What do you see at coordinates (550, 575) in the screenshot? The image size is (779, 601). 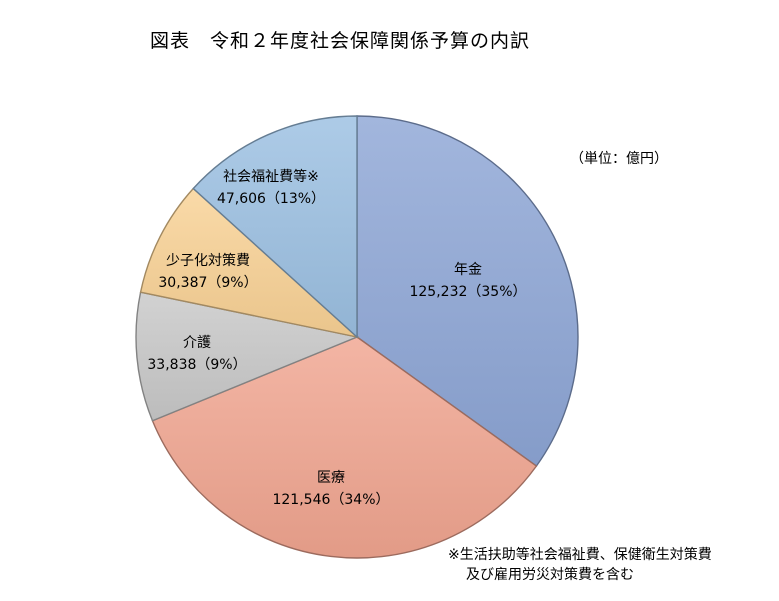 I see `footnote-line-2: 及び雇用労災対策費を含む` at bounding box center [550, 575].